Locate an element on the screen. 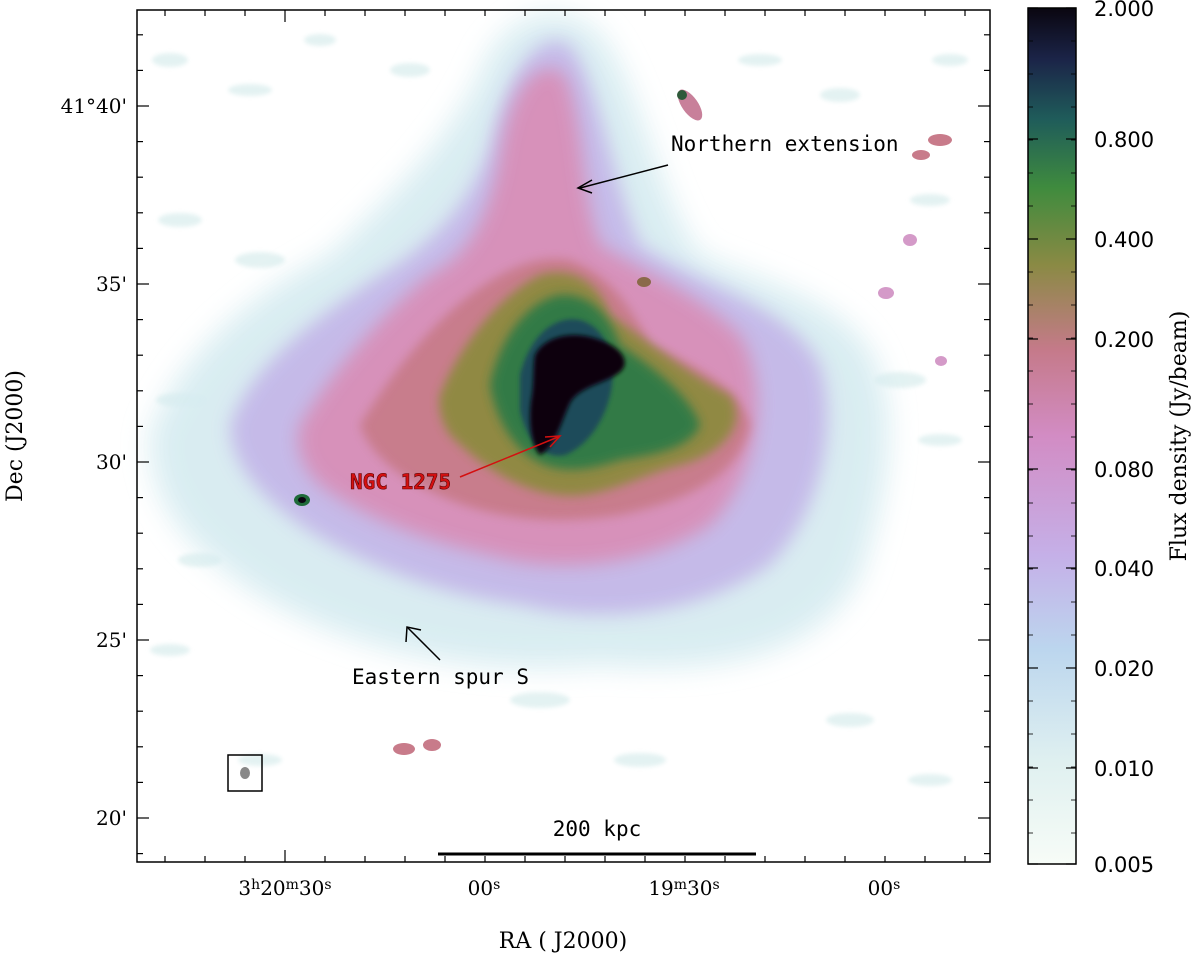 This screenshot has width=1200, height=954. colorbar-title: Flux density (Jy/beam) is located at coordinates (1179, 436).